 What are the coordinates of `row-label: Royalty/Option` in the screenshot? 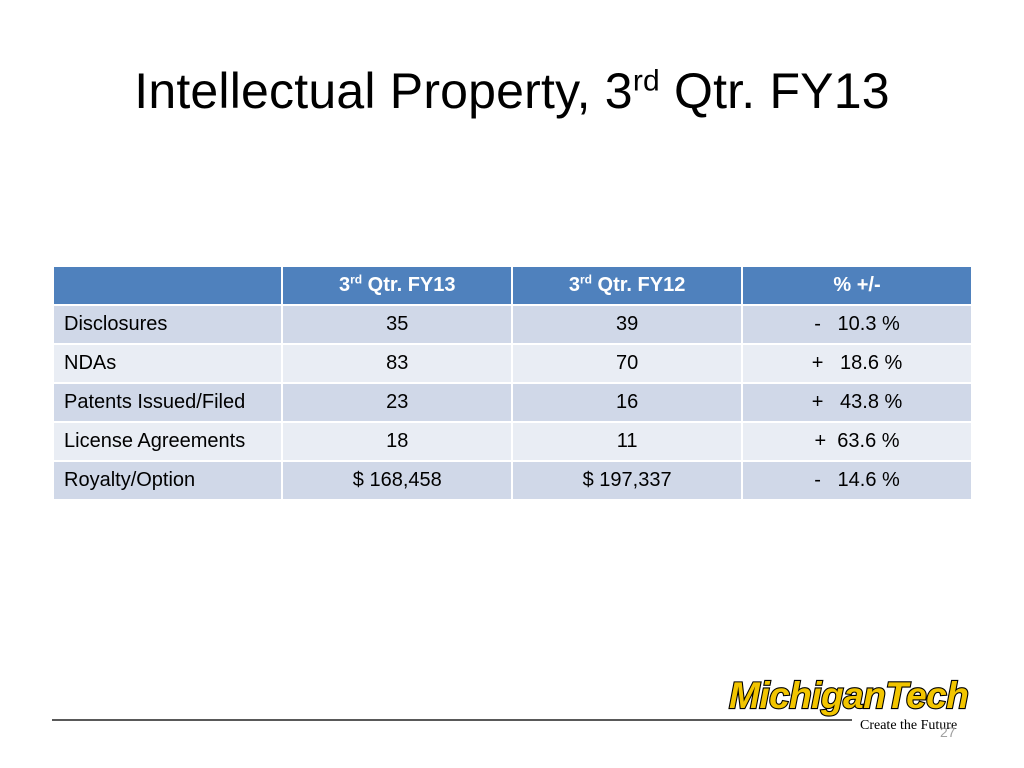 It's located at (167, 480).